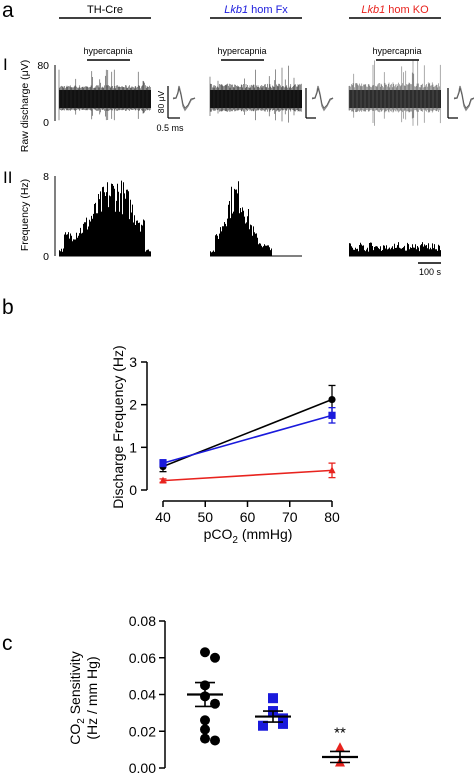 This screenshot has height=776, width=474. Describe the element at coordinates (163, 517) in the screenshot. I see `chart-b-xtick-label: 40` at that location.